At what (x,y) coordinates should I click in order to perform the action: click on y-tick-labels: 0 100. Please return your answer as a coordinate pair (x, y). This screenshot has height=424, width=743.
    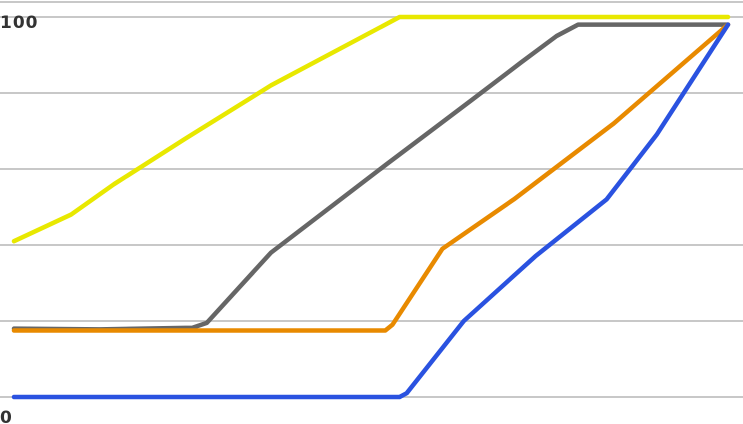
    Looking at the image, I should click on (19, 218).